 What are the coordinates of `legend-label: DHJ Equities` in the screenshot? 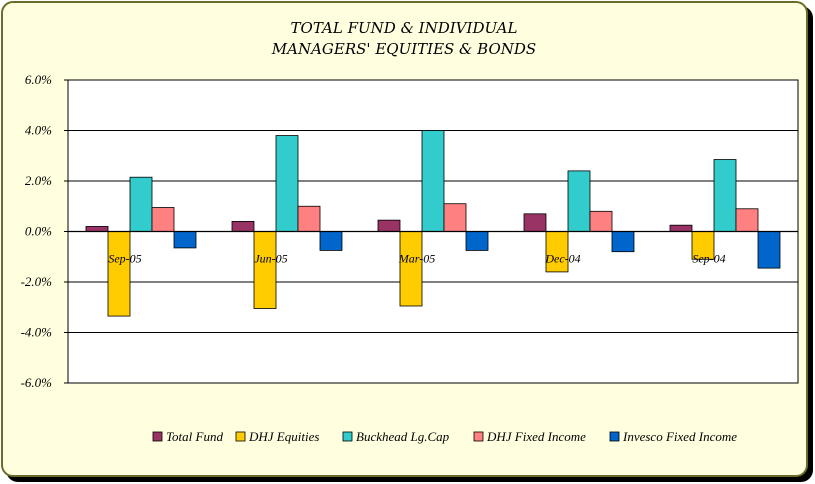 It's located at (283, 436).